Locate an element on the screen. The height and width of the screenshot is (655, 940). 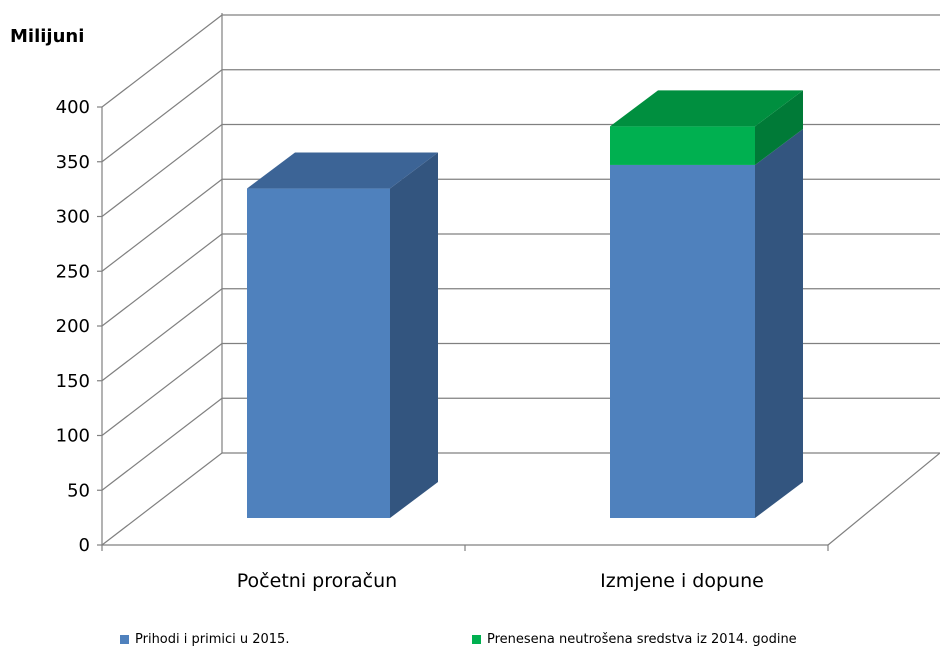
x-tick-label: Izmjene i dopune is located at coordinates (682, 581).